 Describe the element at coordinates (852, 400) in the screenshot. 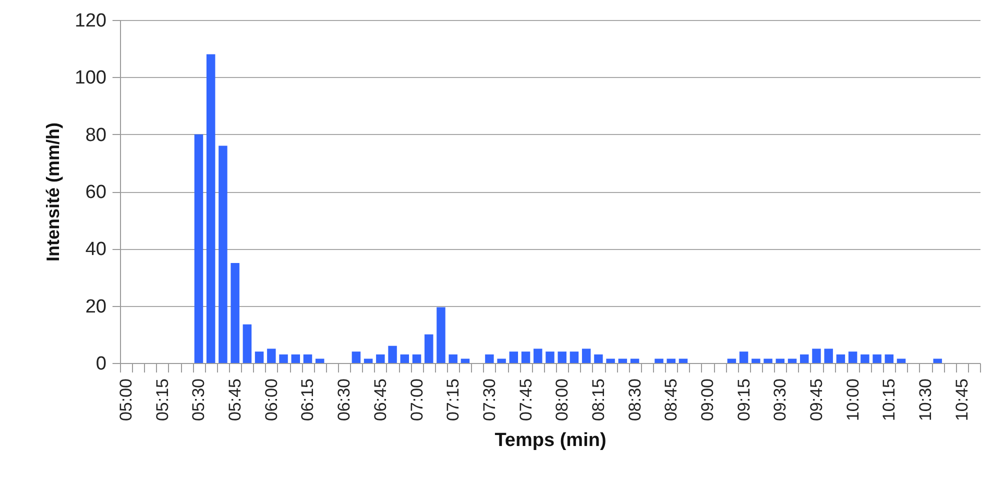

I see `x-tick-label: 10:00` at that location.